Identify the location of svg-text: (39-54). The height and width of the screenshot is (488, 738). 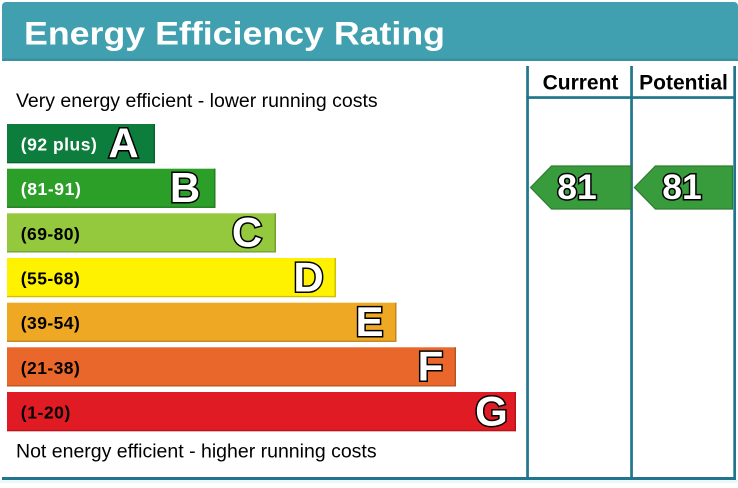
(50, 323).